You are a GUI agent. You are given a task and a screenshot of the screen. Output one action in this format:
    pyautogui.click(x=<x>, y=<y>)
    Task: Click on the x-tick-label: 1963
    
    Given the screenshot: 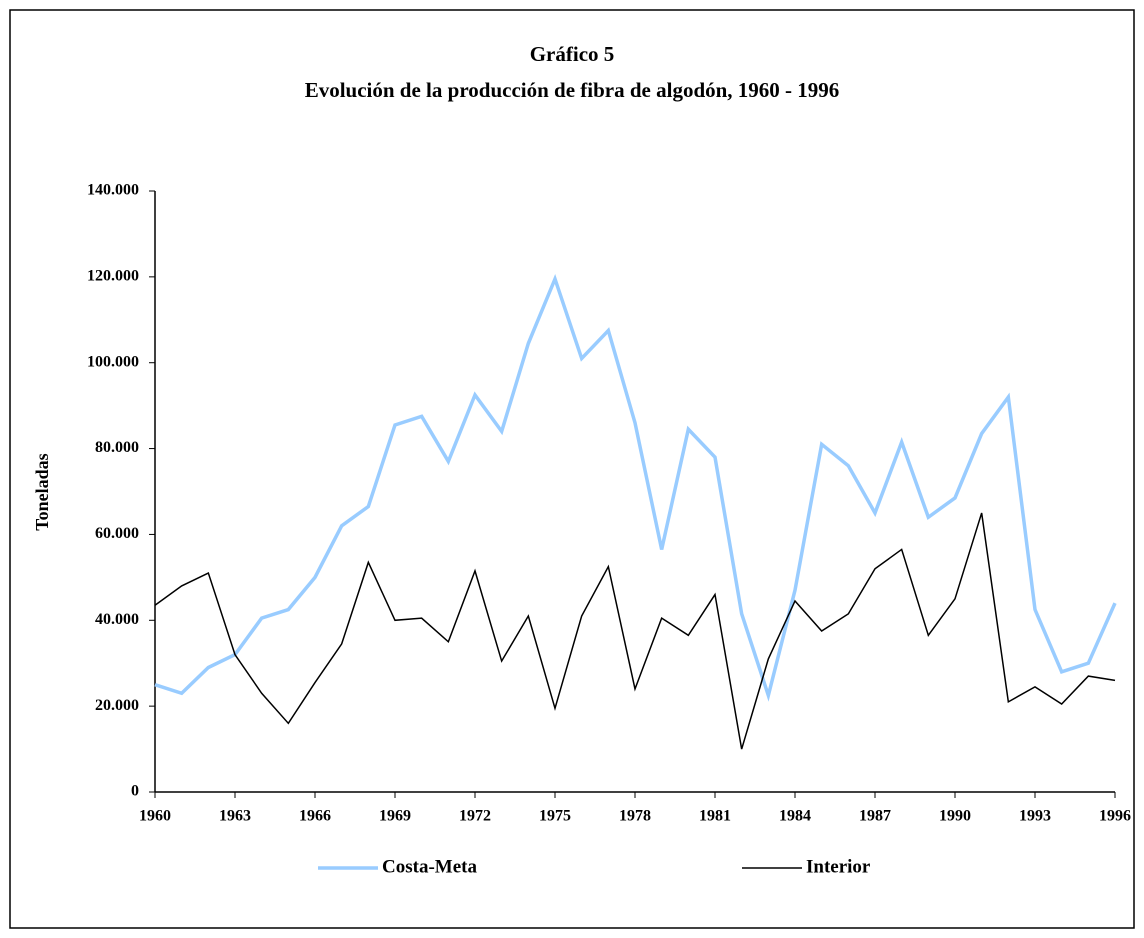 What is the action you would take?
    pyautogui.click(x=235, y=816)
    